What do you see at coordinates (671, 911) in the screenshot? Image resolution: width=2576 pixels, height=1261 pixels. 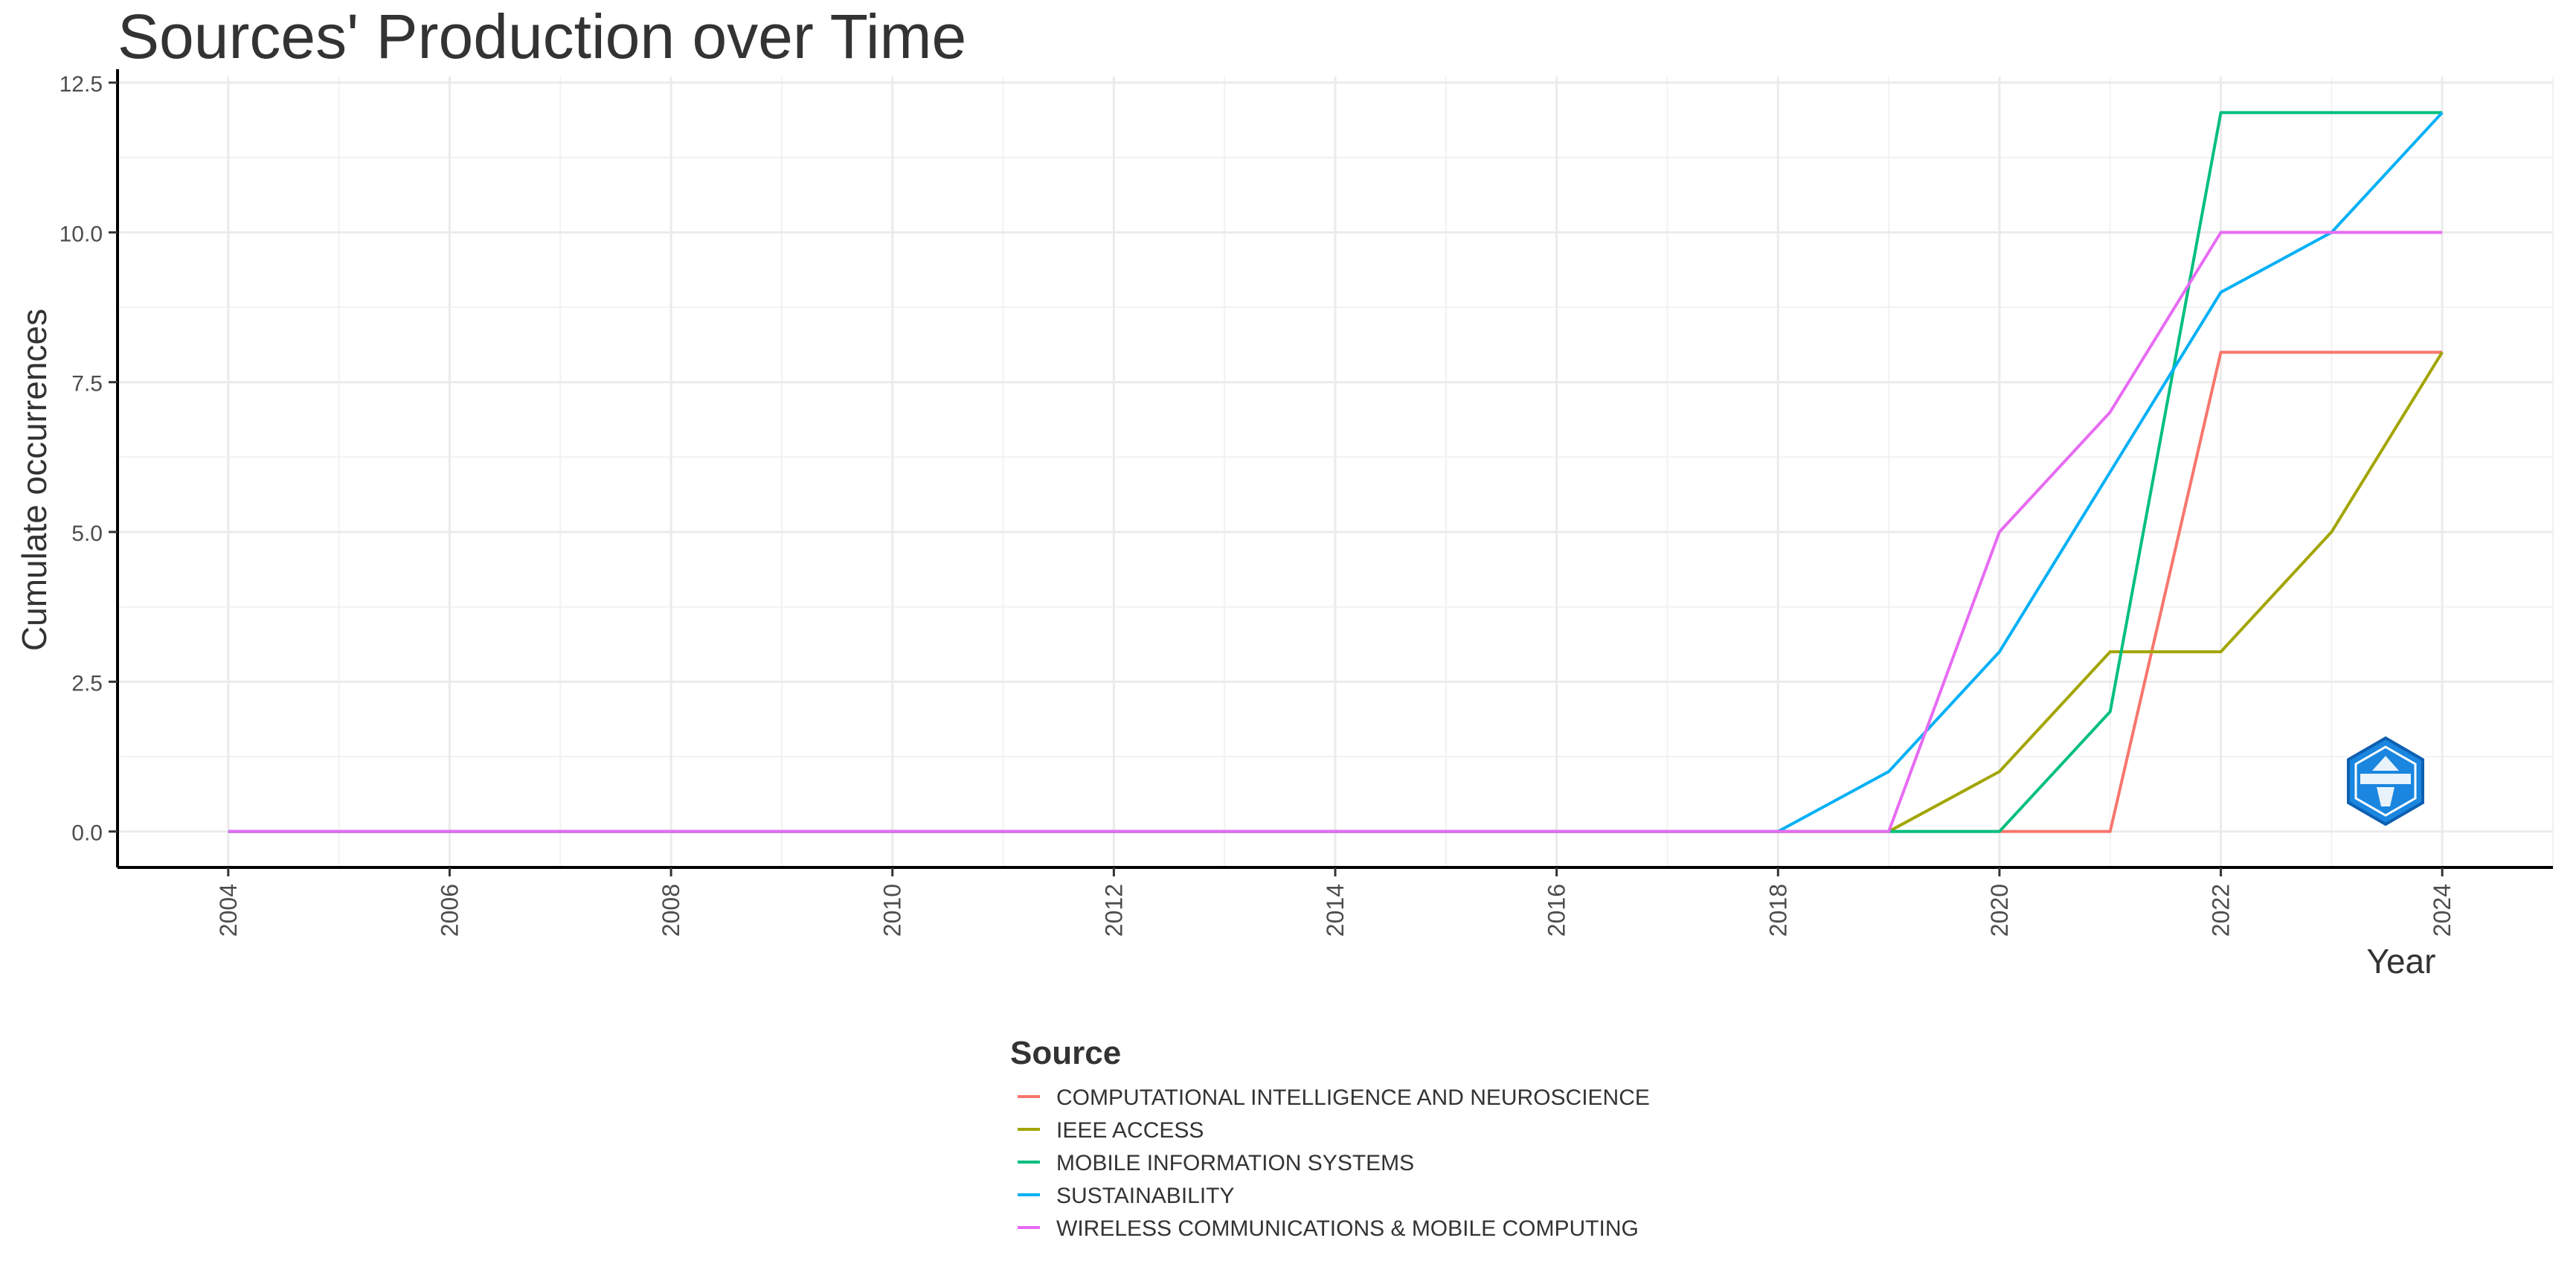 I see `x-tick-label: 2008` at bounding box center [671, 911].